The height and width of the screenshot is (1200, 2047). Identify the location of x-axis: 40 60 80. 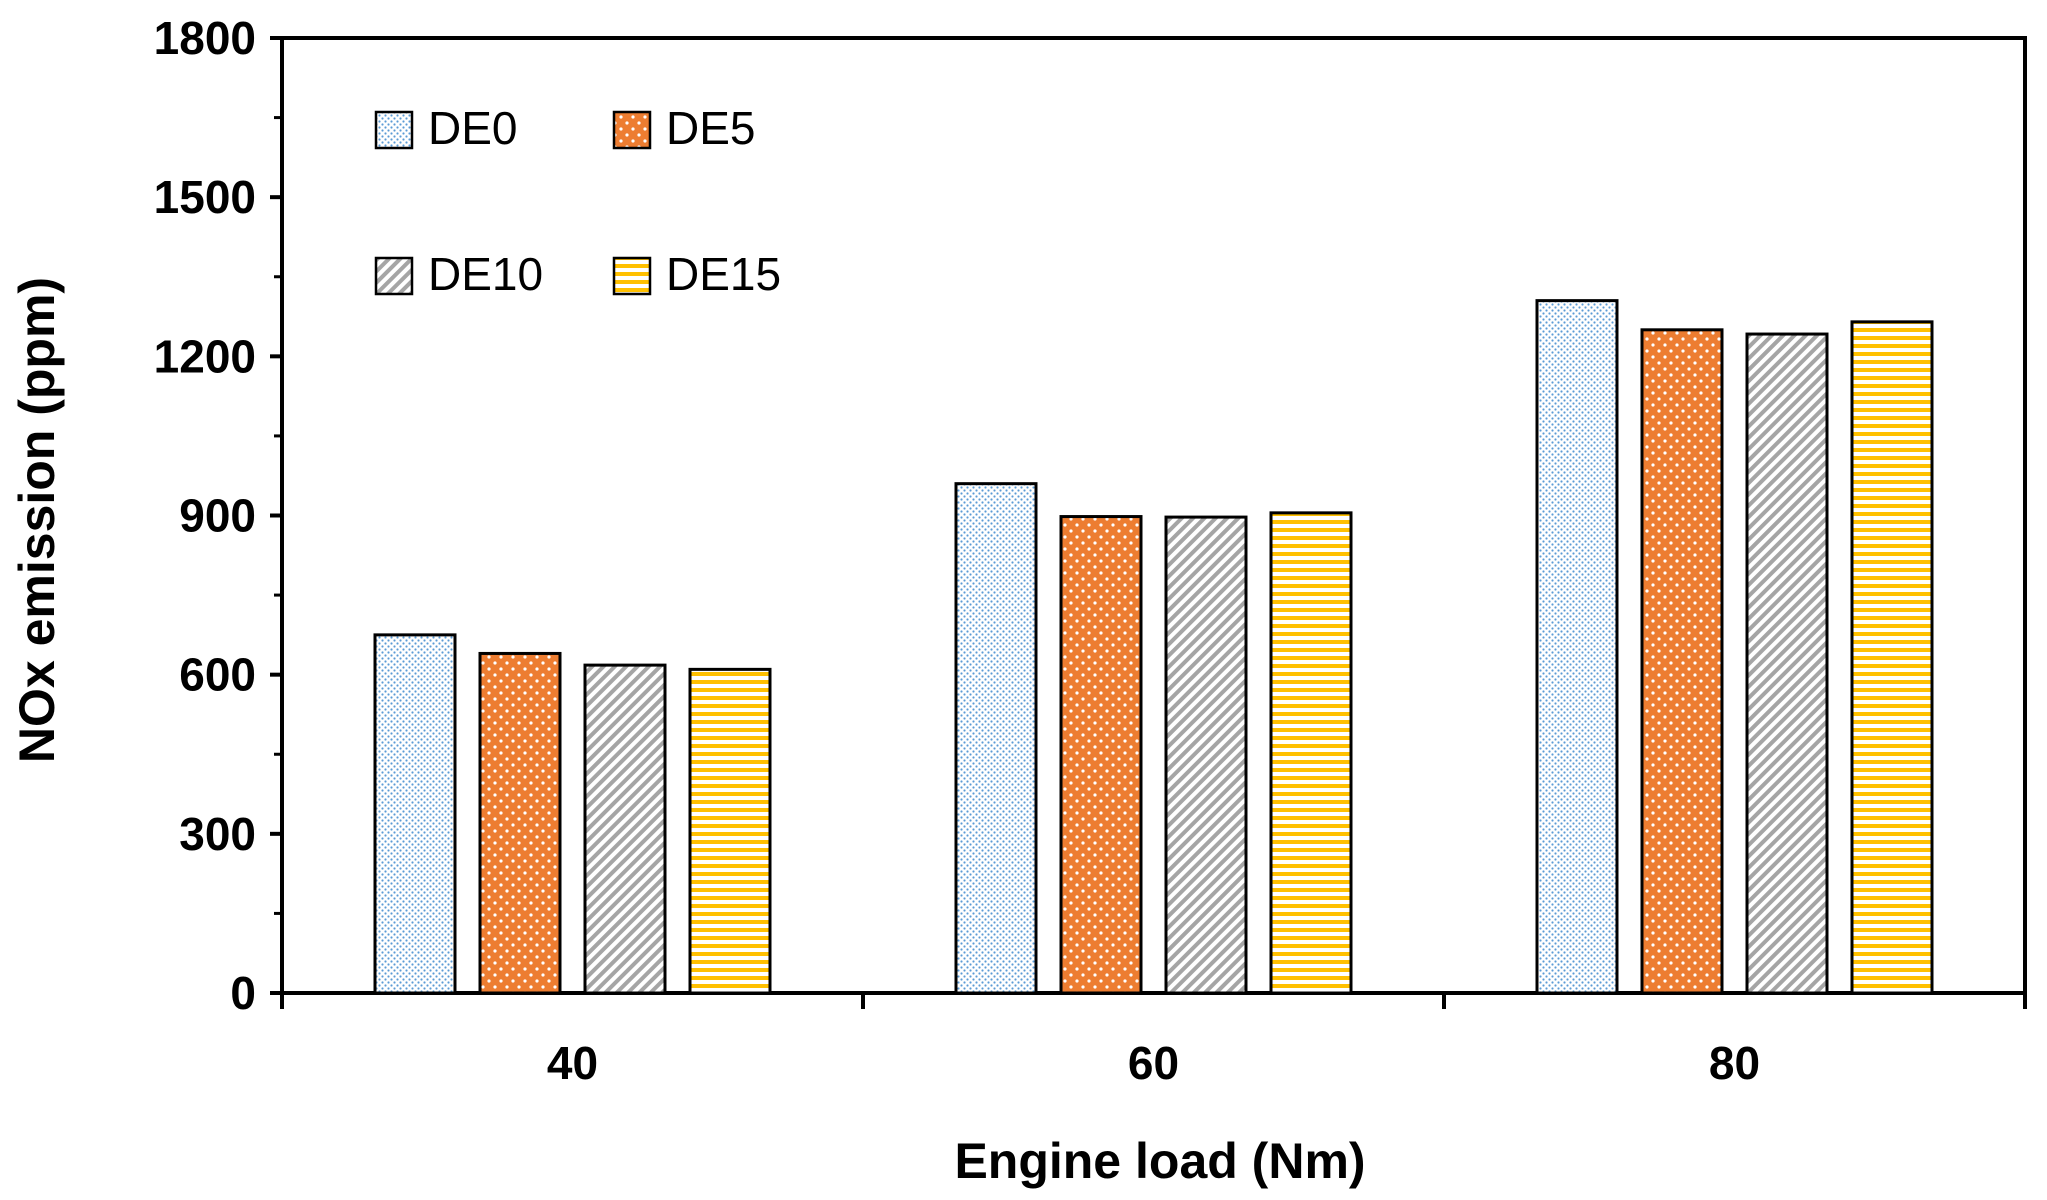
(1153, 1041).